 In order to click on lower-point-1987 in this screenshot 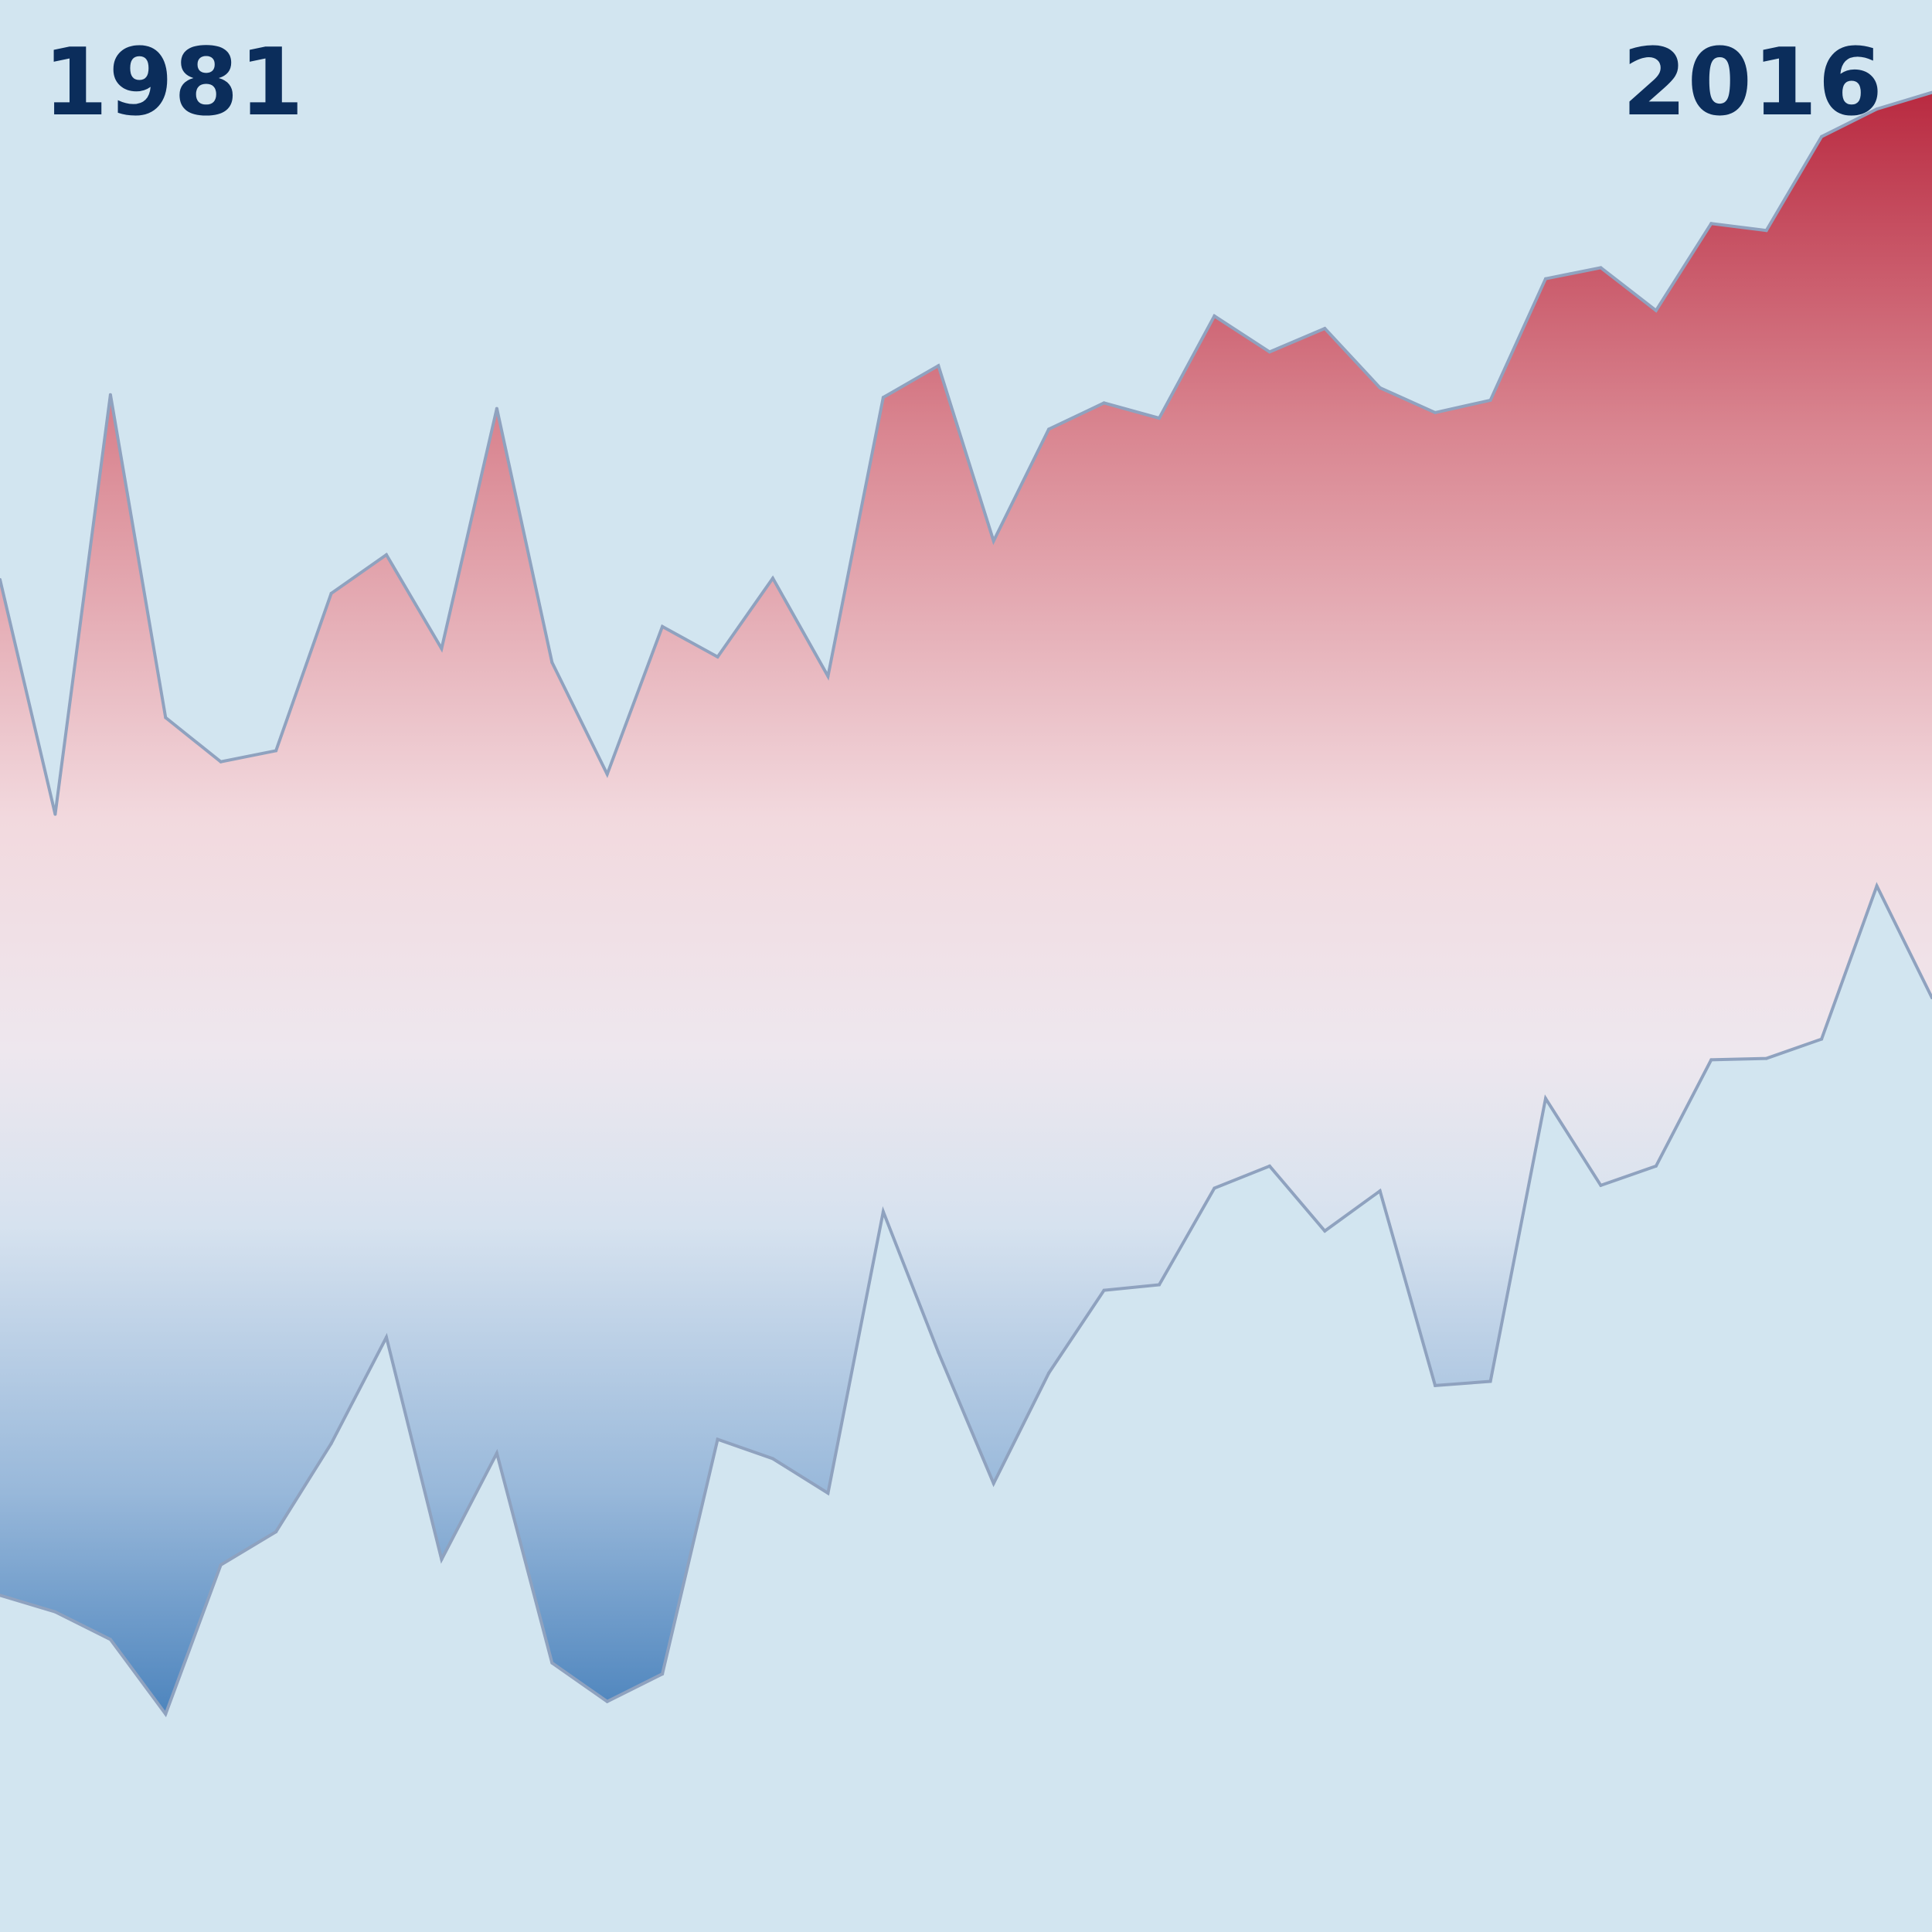, I will do `click(331, 1443)`.